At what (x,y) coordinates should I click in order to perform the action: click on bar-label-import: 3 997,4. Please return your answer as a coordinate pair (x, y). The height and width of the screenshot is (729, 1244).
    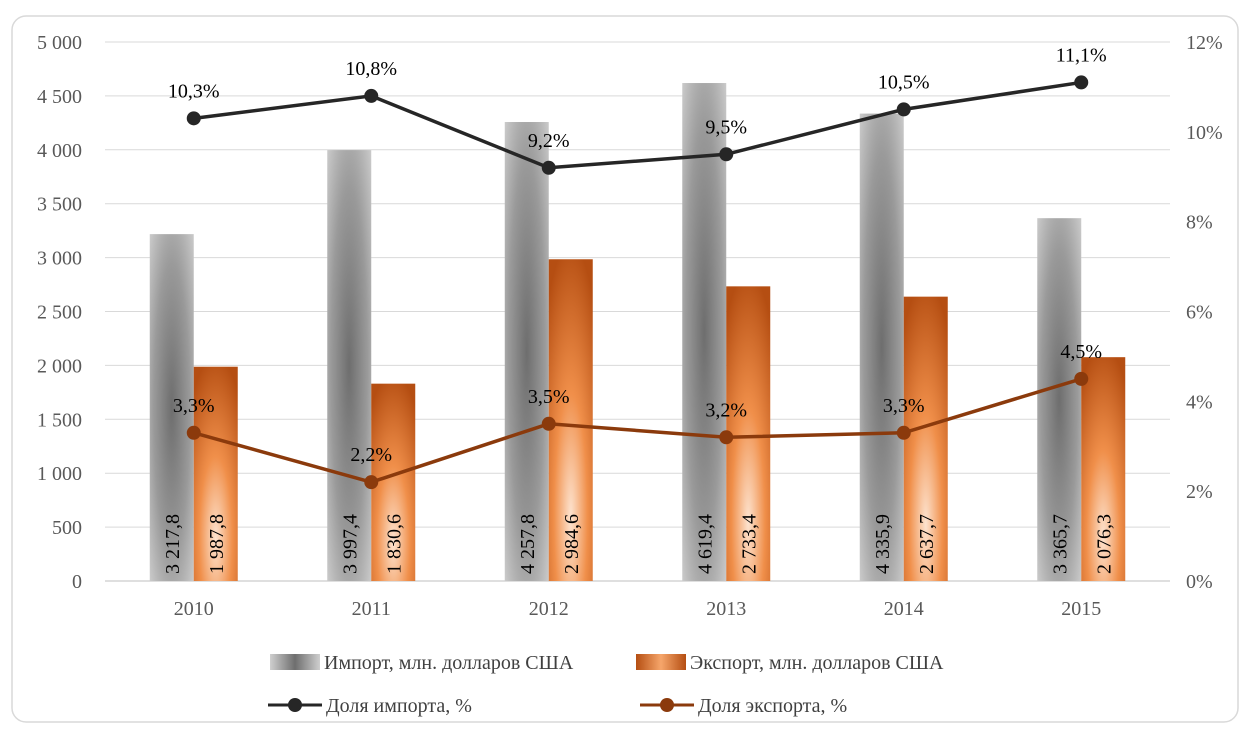
    Looking at the image, I should click on (350, 544).